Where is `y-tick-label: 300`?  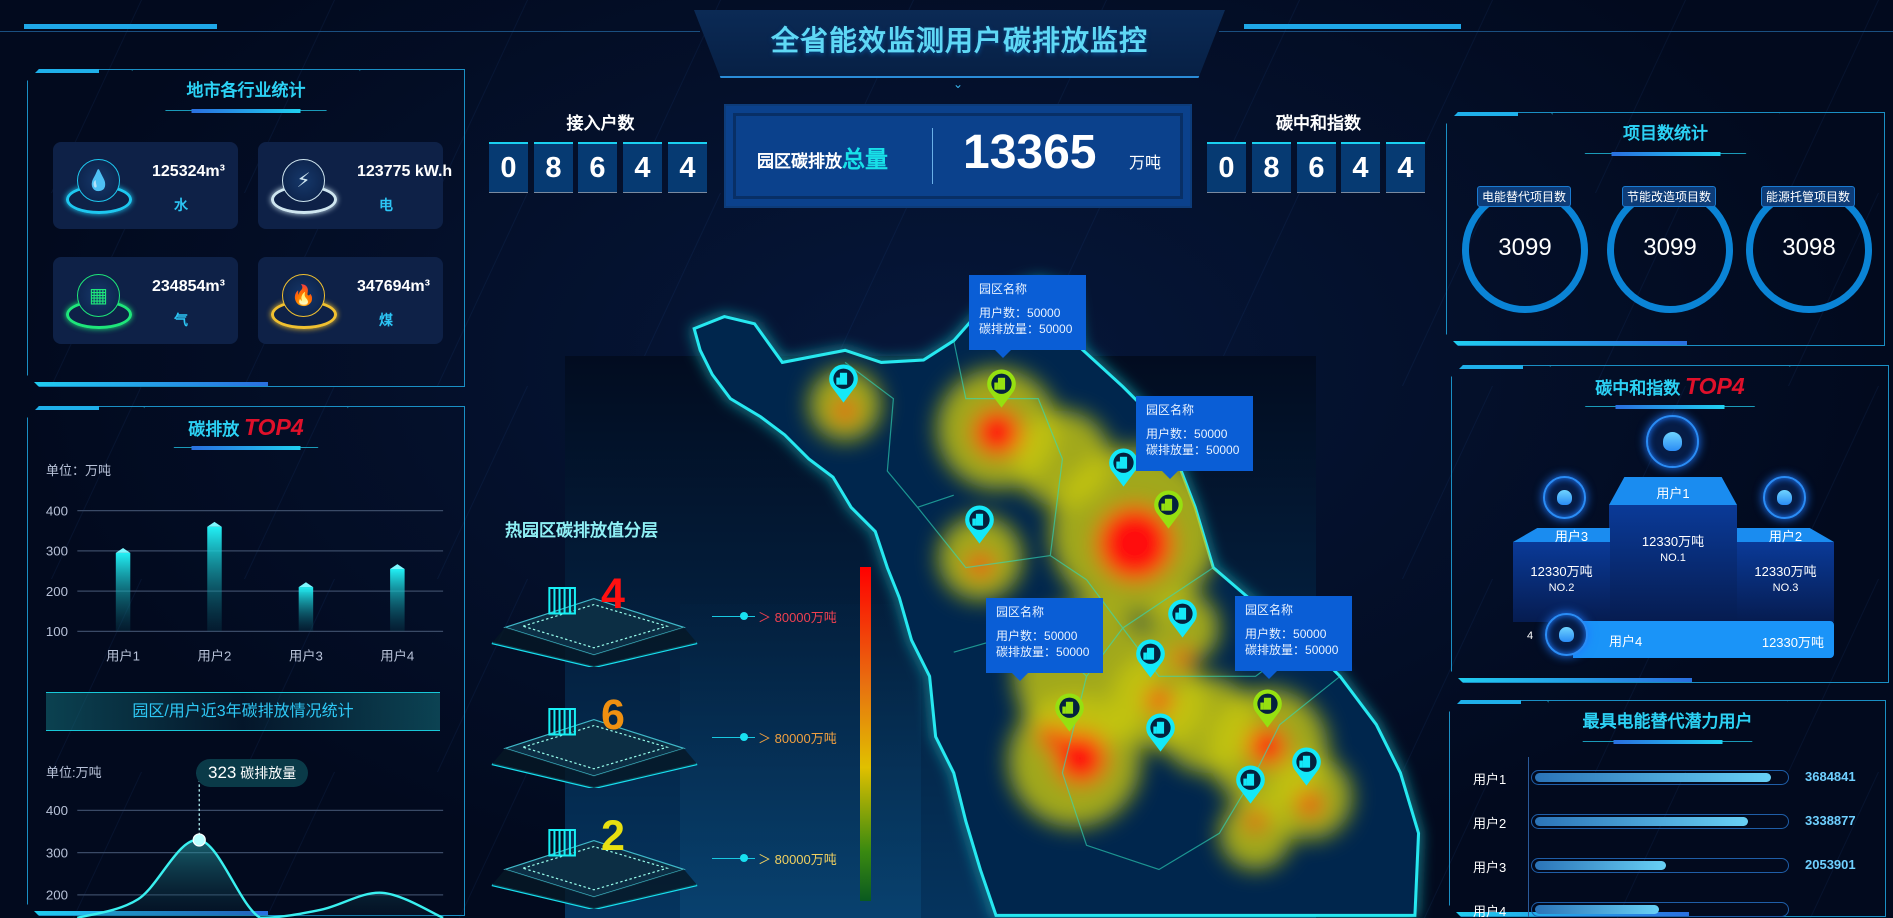
y-tick-label: 300 is located at coordinates (57, 551).